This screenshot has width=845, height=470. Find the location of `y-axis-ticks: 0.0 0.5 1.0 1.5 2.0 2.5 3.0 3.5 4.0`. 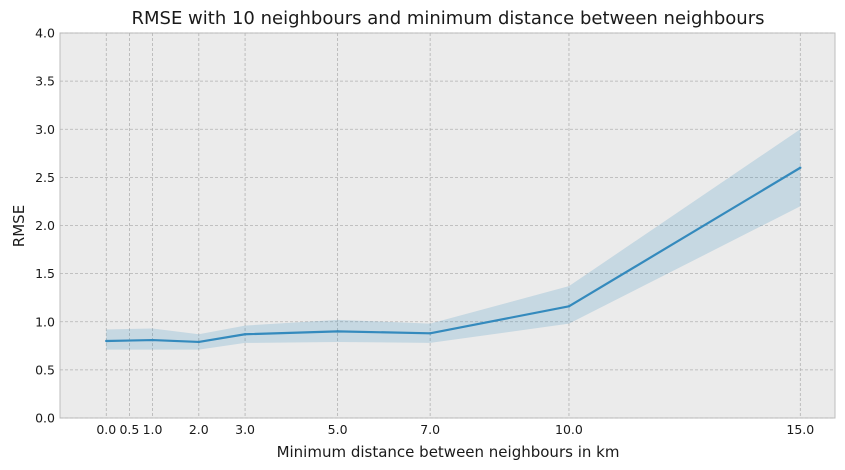

y-axis-ticks: 0.0 0.5 1.0 1.5 2.0 2.5 3.0 3.5 4.0 is located at coordinates (45, 226).